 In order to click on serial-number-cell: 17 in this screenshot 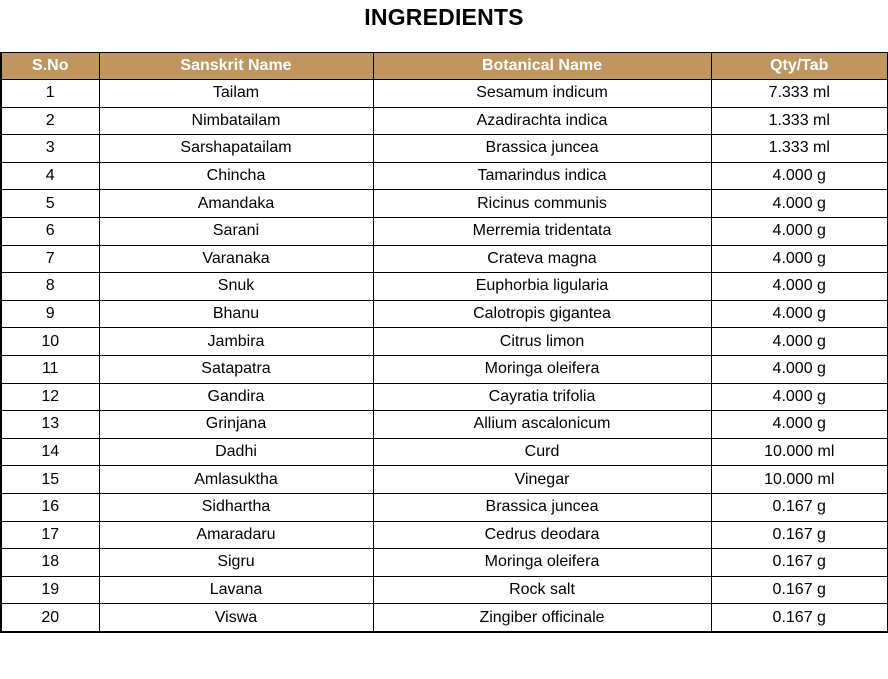, I will do `click(50, 535)`.